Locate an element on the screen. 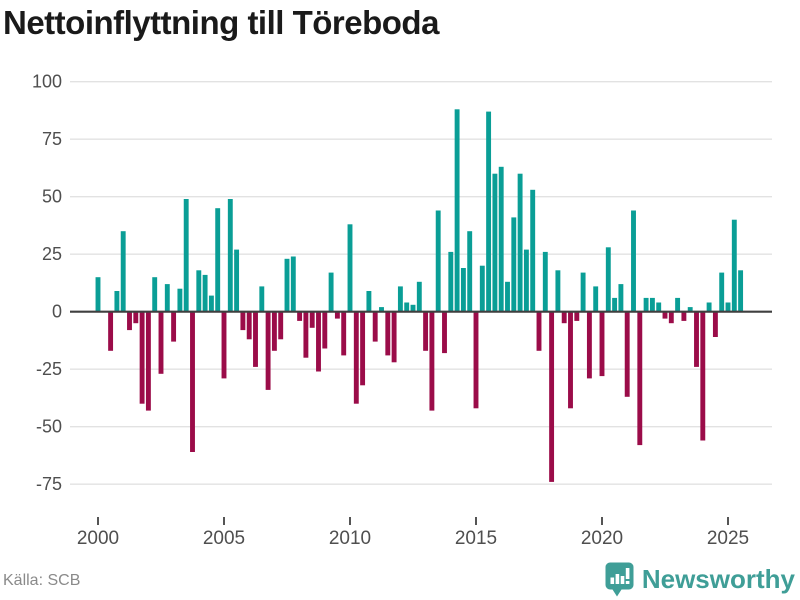 This screenshot has width=800, height=600. newsworthy-icon is located at coordinates (619, 579).